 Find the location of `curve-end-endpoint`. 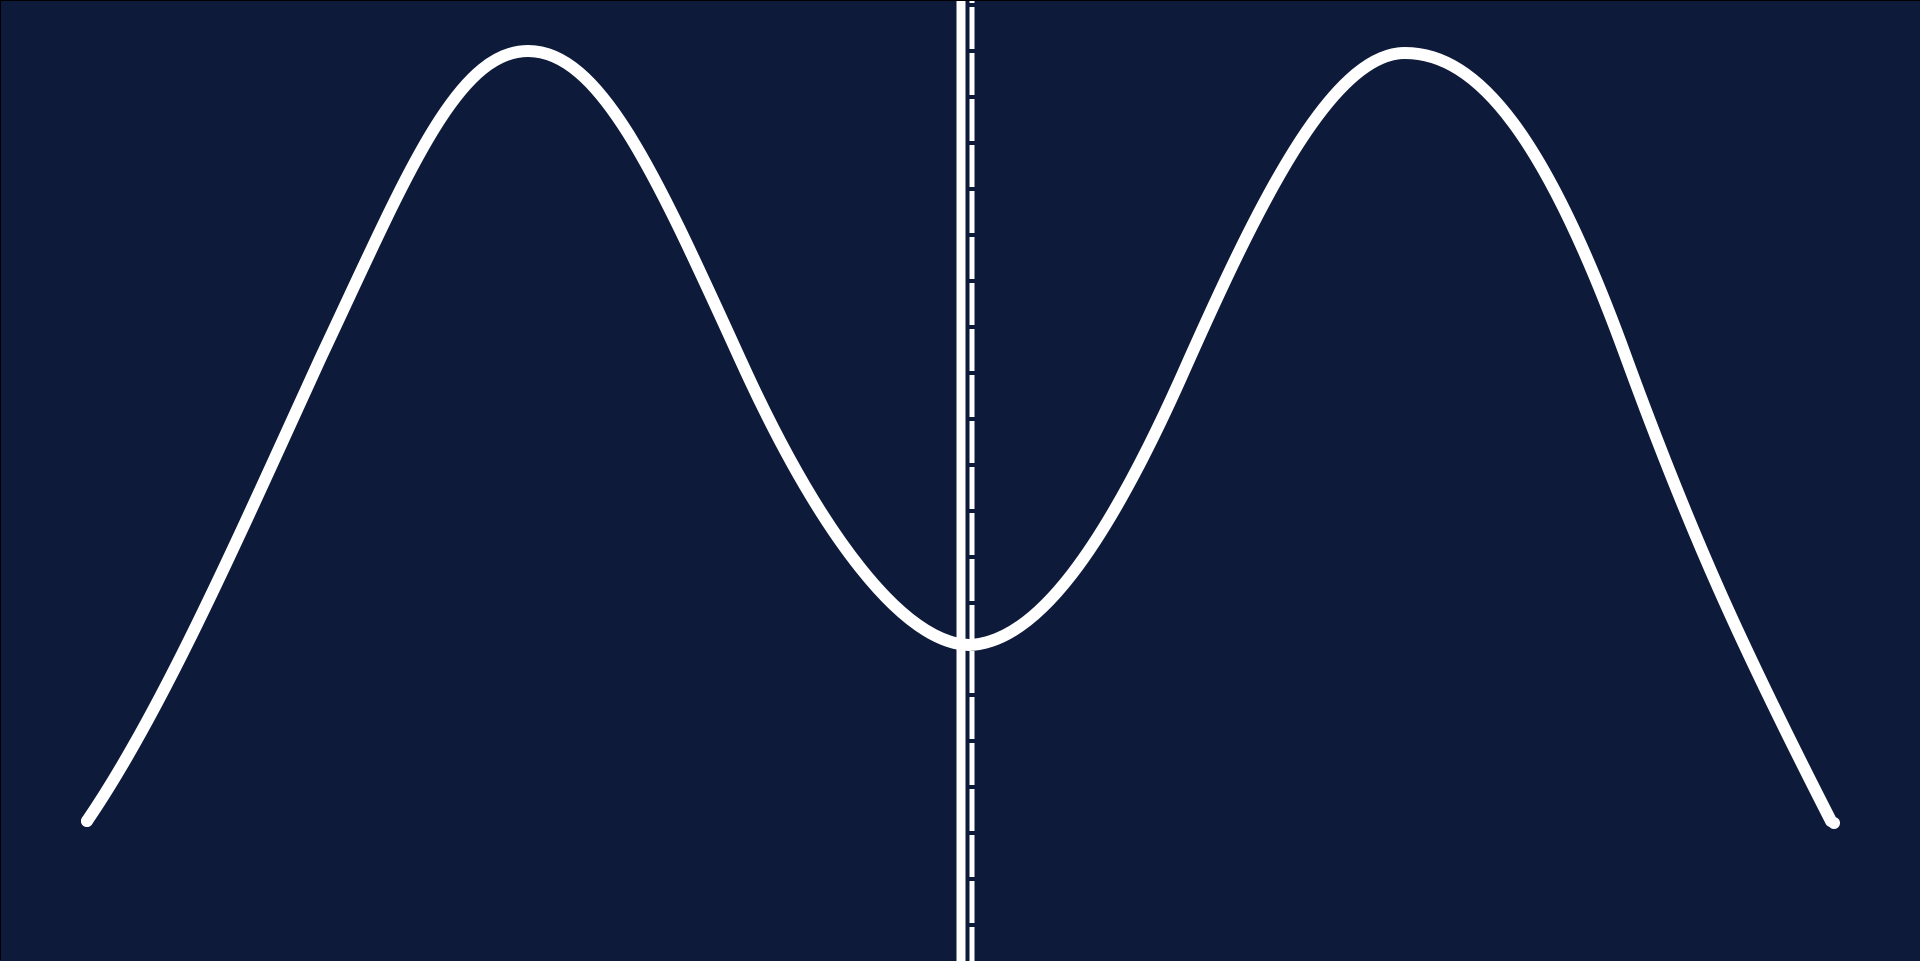

curve-end-endpoint is located at coordinates (1834, 823).